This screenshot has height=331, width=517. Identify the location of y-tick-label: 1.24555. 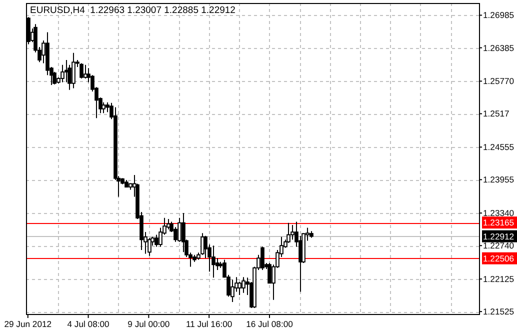
(498, 147).